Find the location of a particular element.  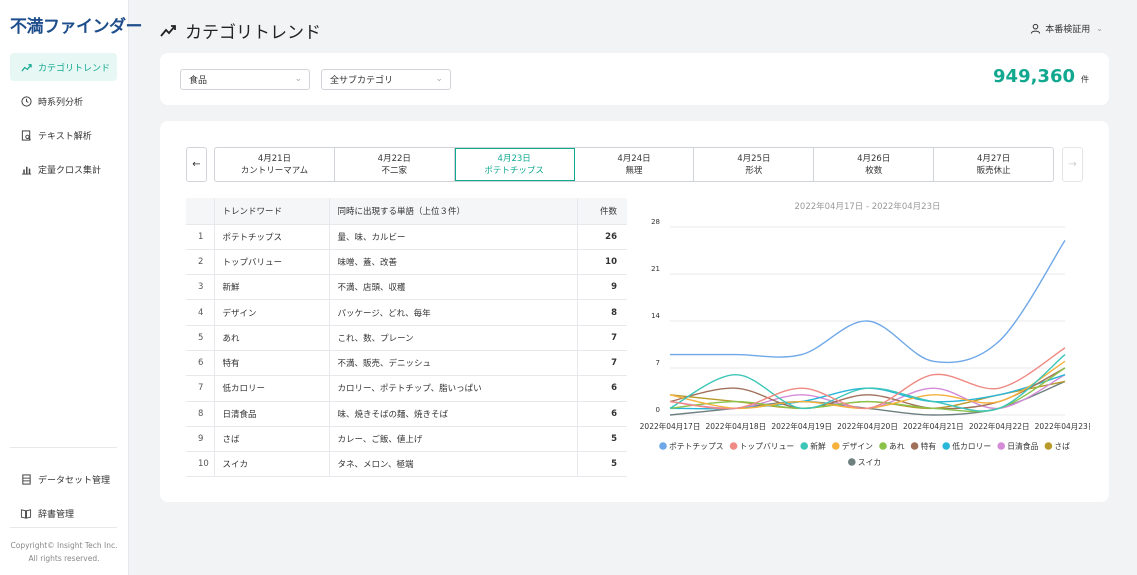

total-count-unit: 件 is located at coordinates (1085, 79).